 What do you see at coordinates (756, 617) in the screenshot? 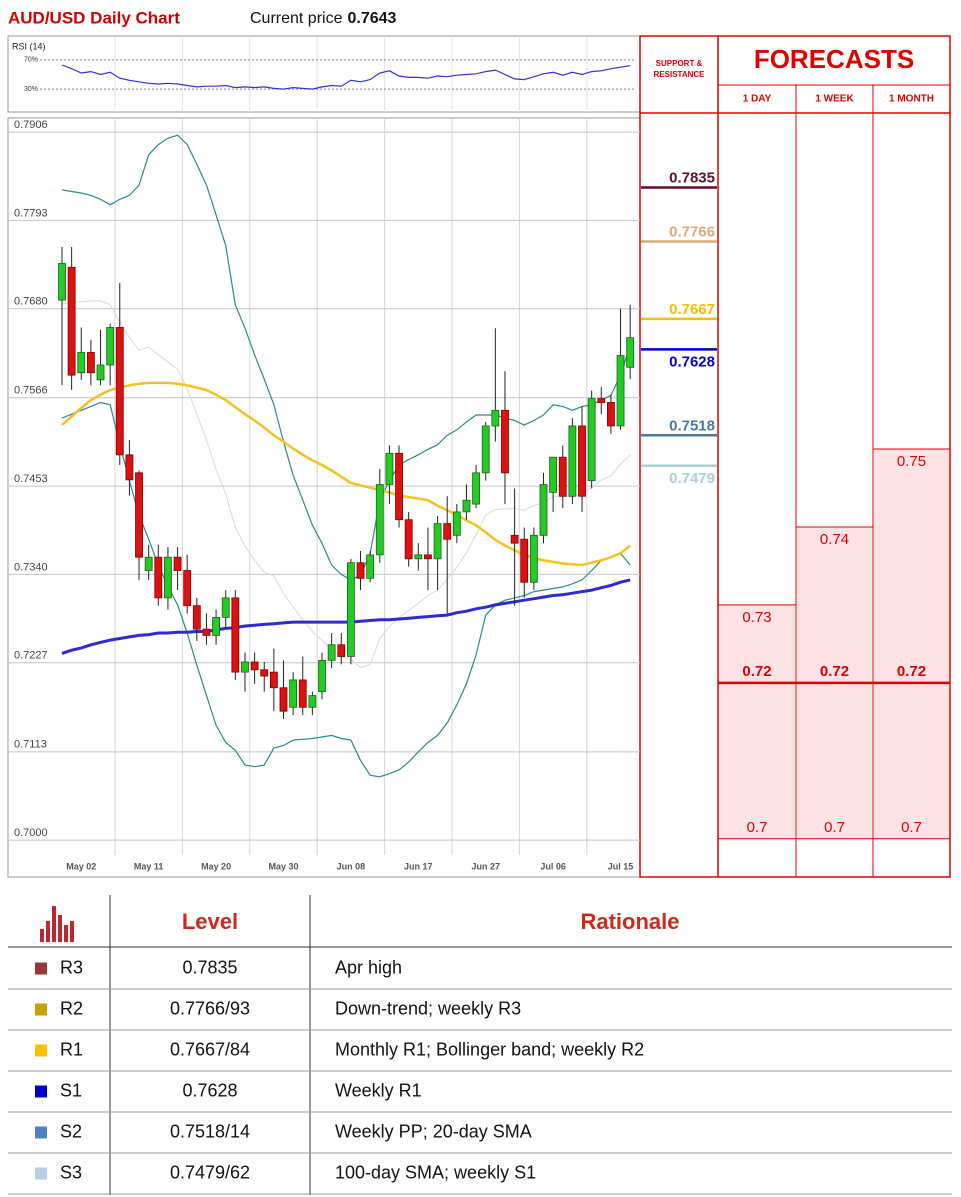
I see `forecast-label: 0.73` at bounding box center [756, 617].